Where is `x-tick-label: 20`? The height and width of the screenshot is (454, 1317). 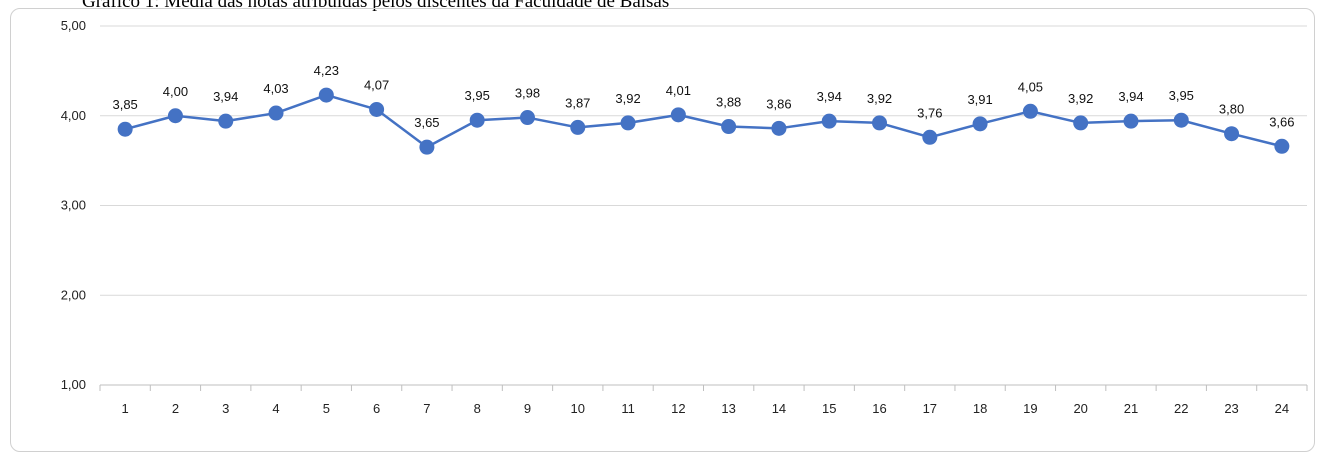 x-tick-label: 20 is located at coordinates (1080, 408).